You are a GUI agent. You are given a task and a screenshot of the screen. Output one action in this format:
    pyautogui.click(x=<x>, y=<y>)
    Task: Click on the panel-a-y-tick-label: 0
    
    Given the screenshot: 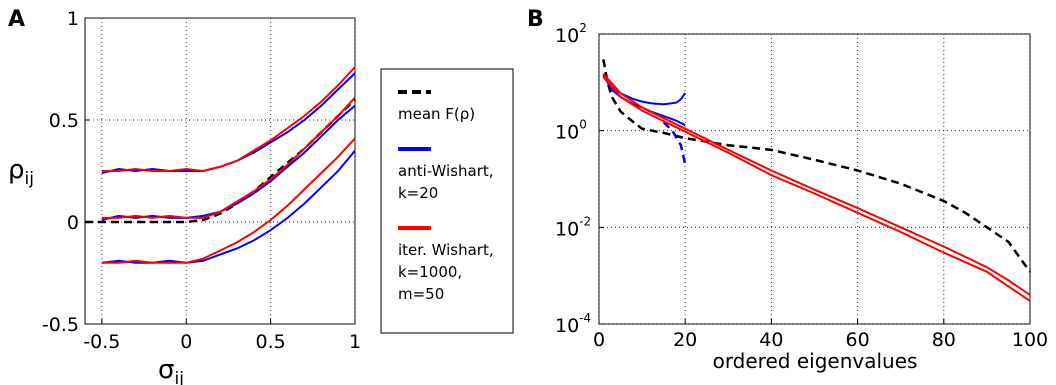 What is the action you would take?
    pyautogui.click(x=73, y=223)
    